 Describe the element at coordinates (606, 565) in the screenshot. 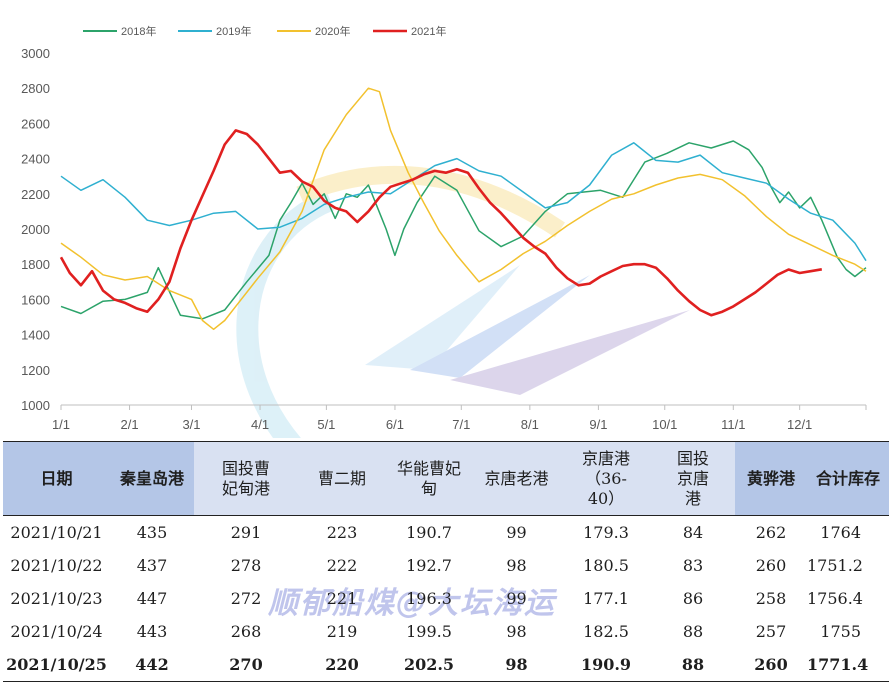

I see `table-cell: 180.5` at that location.